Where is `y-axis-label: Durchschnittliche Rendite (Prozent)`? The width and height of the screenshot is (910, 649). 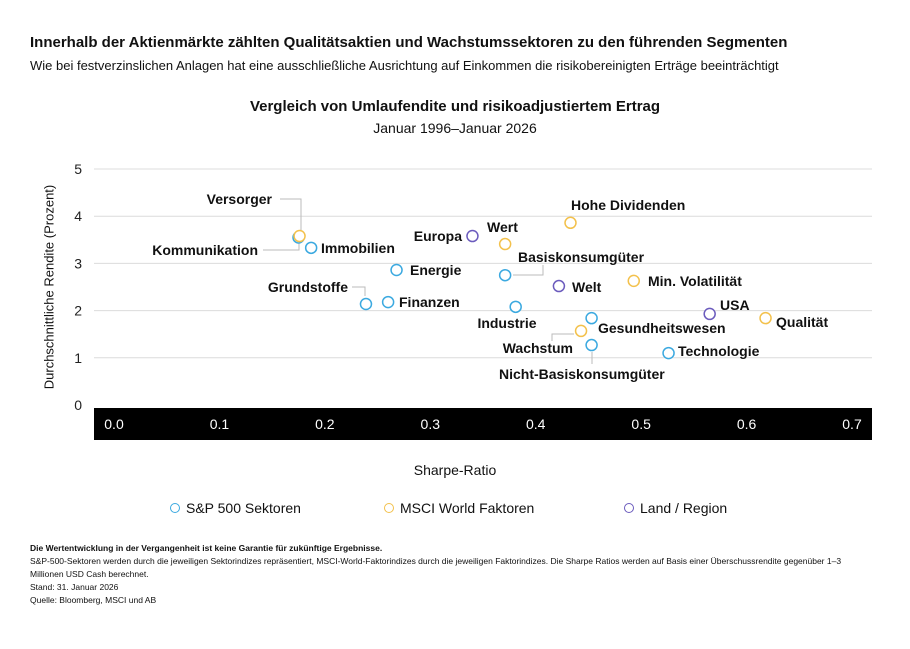 y-axis-label: Durchschnittliche Rendite (Prozent) is located at coordinates (49, 287).